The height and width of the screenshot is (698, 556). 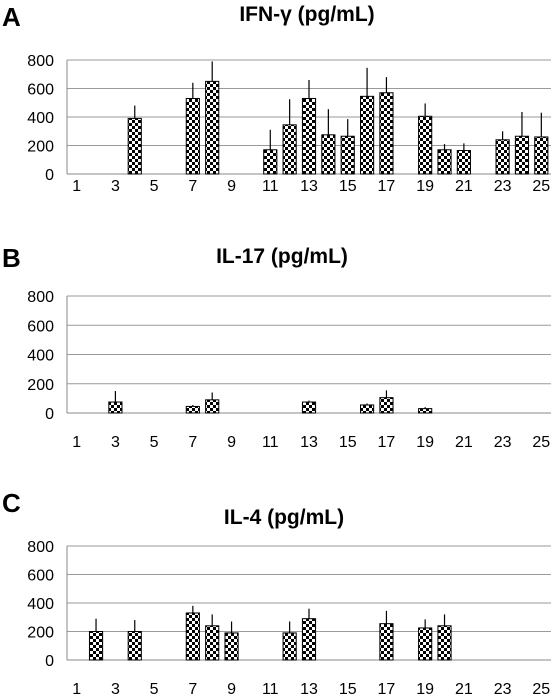 I want to click on y-tick-label-c-800: 800, so click(x=40, y=547).